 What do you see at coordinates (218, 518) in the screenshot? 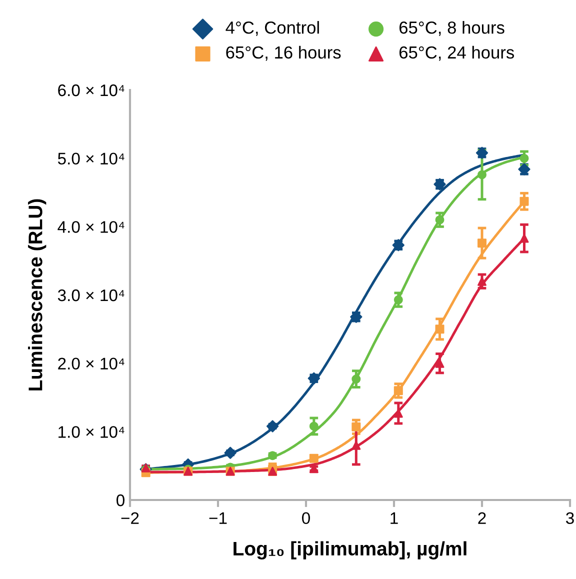
I see `x-tick-label: −1` at bounding box center [218, 518].